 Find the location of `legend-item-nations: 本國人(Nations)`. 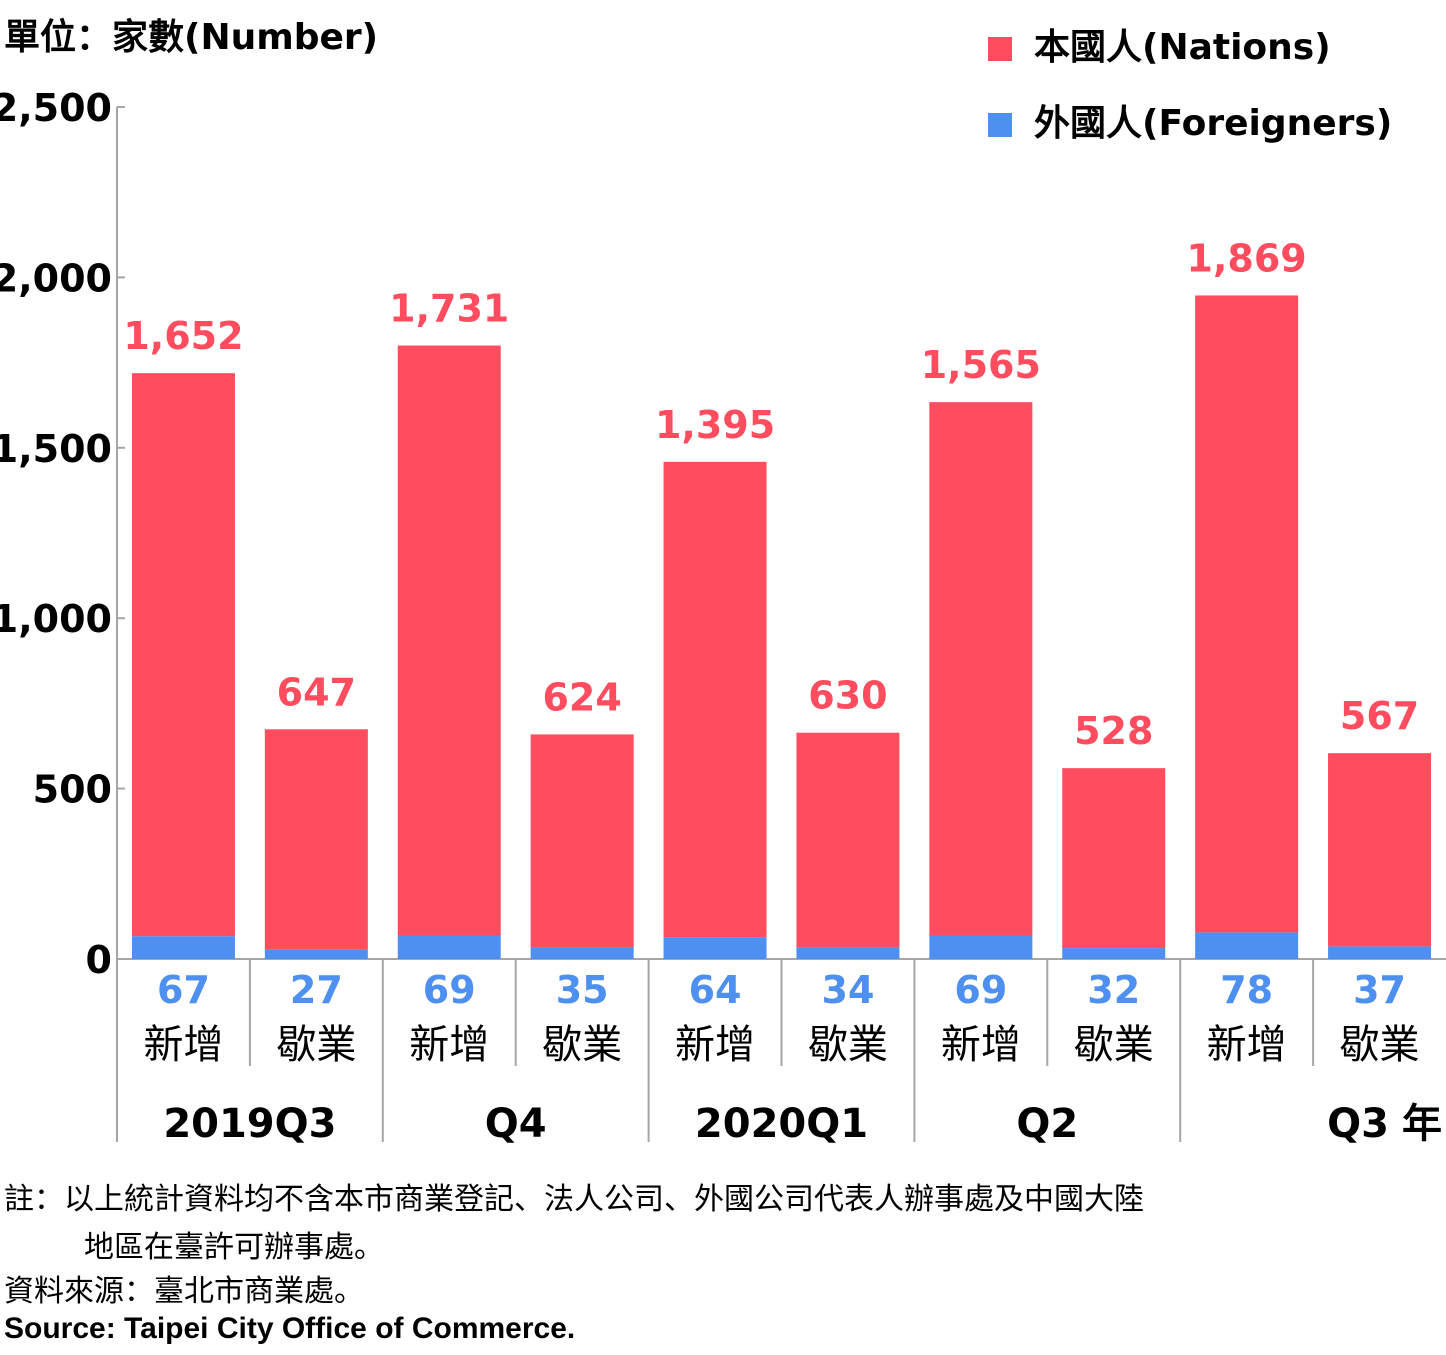

legend-item-nations: 本國人(Nations) is located at coordinates (1159, 44).